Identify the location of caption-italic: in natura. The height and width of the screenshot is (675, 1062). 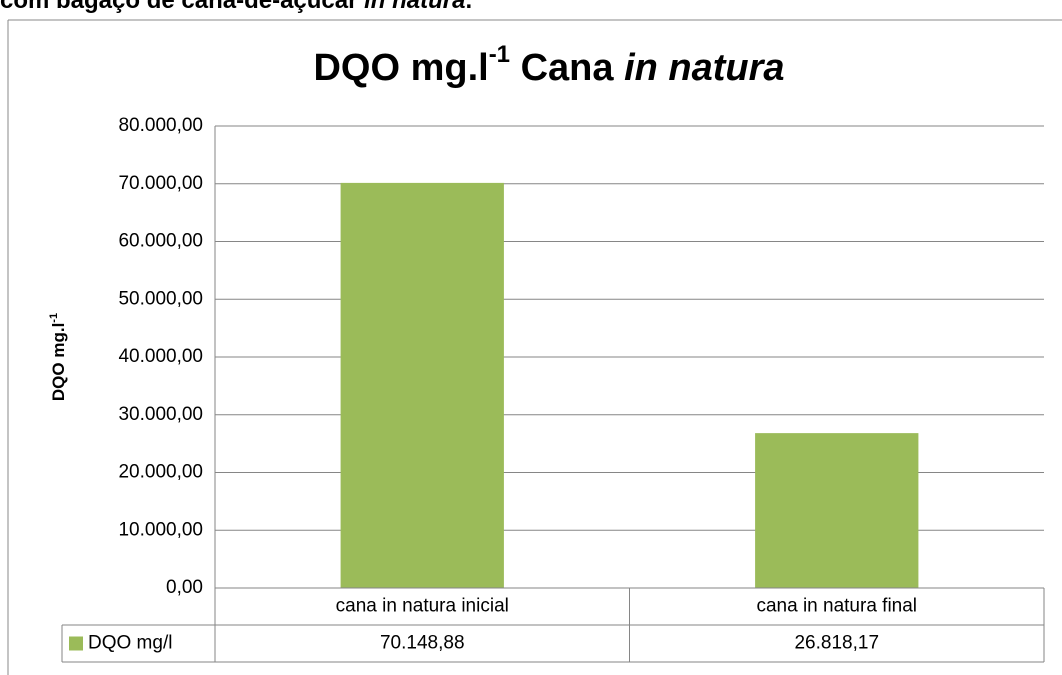
(414, 7).